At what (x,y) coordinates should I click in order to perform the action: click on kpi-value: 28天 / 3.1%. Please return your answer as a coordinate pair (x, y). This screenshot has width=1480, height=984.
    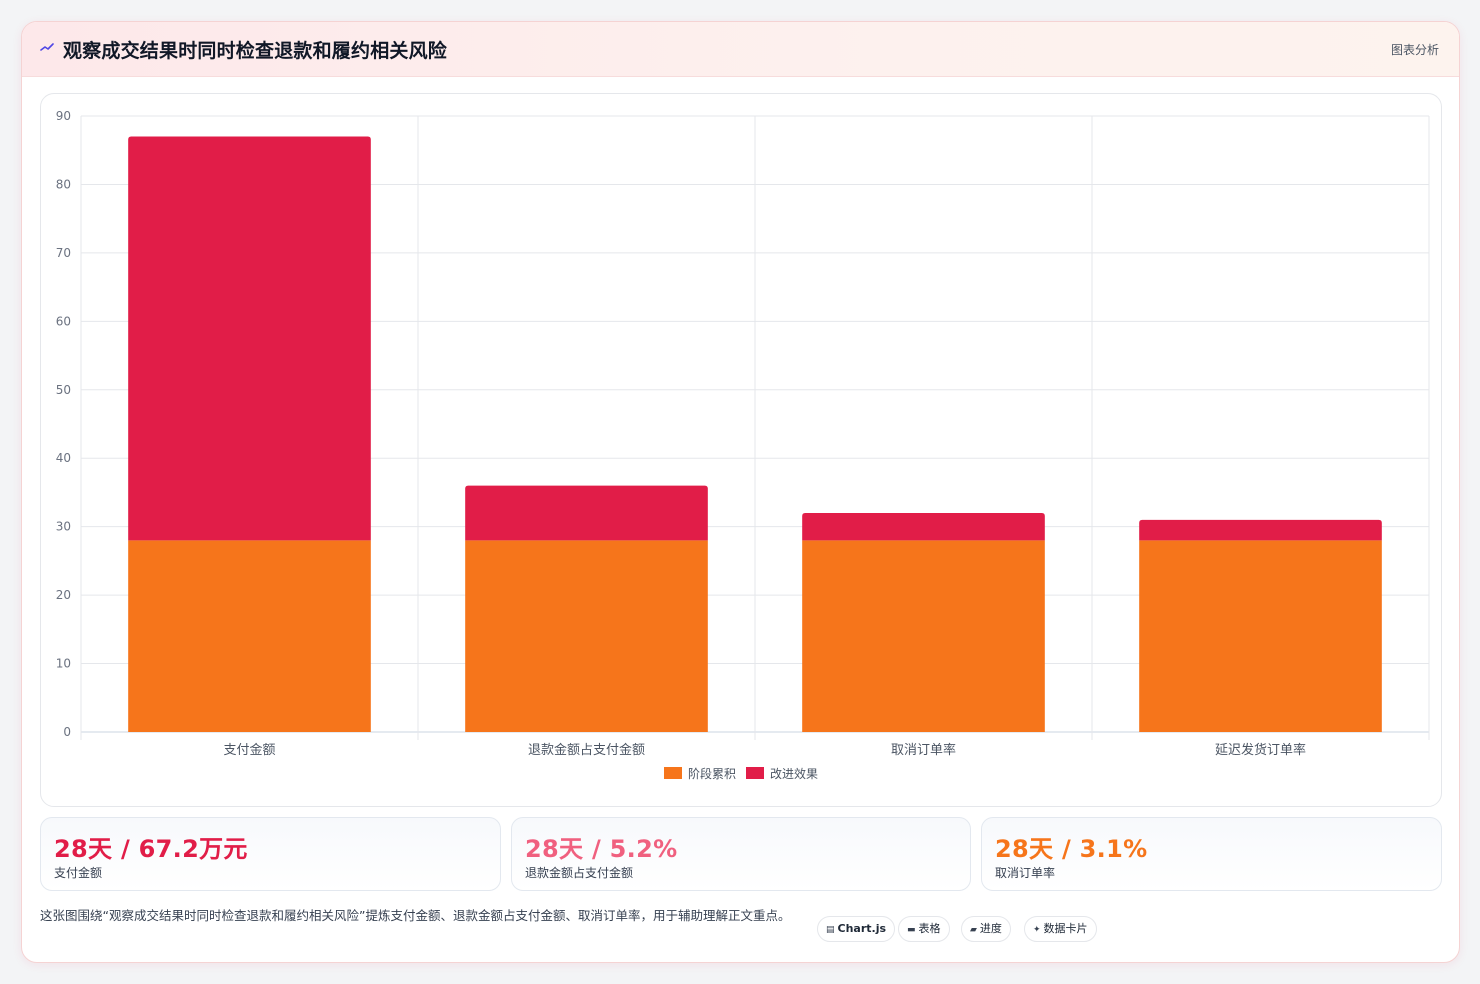
    Looking at the image, I should click on (1071, 849).